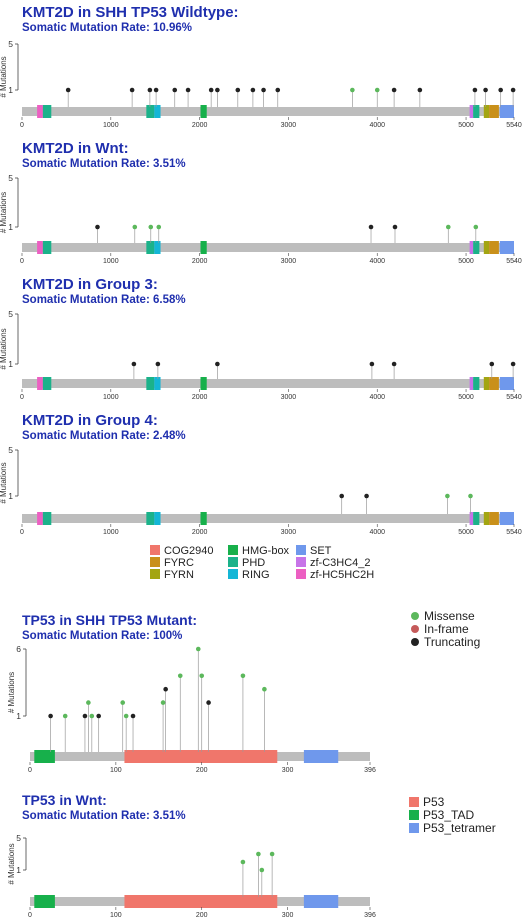 The image size is (526, 921). Describe the element at coordinates (370, 915) in the screenshot. I see `x-tick-label: 396` at that location.